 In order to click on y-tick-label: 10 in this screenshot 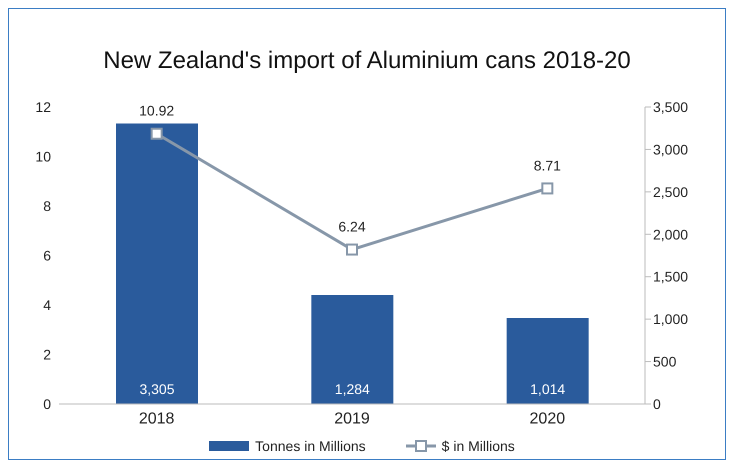, I will do `click(43, 156)`.